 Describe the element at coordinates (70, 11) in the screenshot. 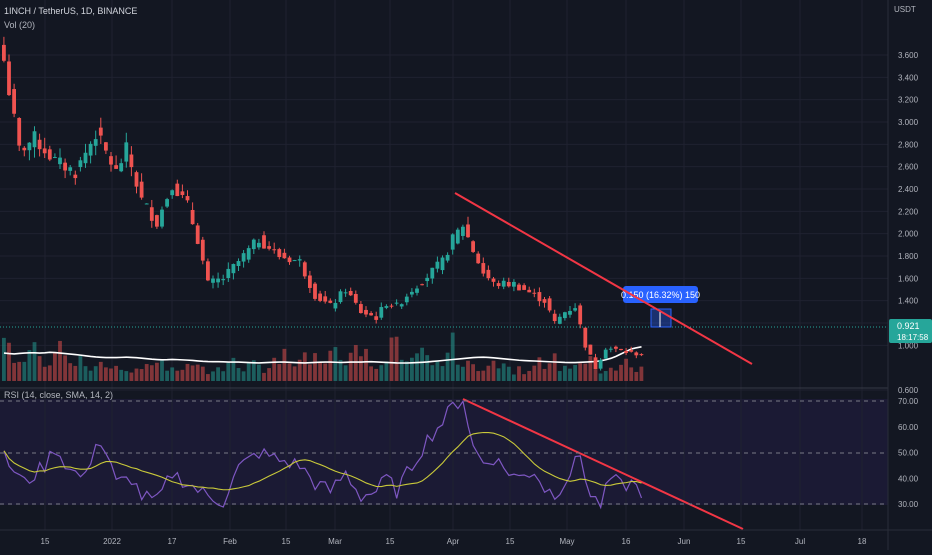

I see `symbol-title: 1INCH / TetherUS, 1D, BINANCE` at that location.